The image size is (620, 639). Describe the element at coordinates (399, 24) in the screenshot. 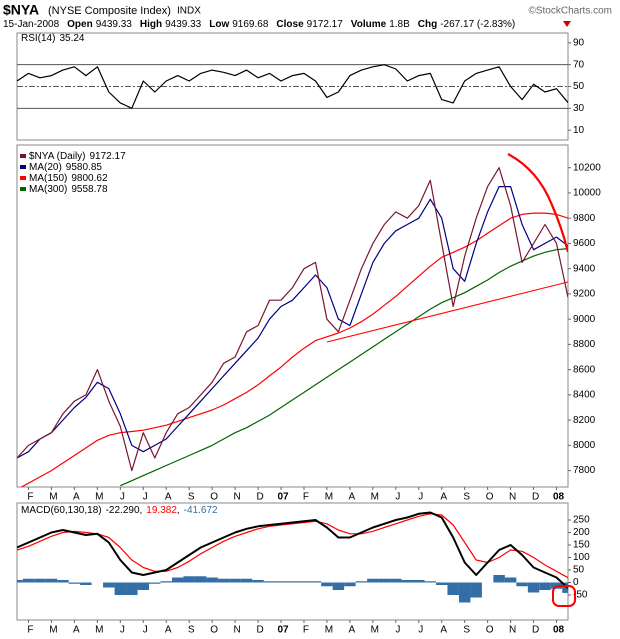

I see `quote-value: 1.8B` at that location.